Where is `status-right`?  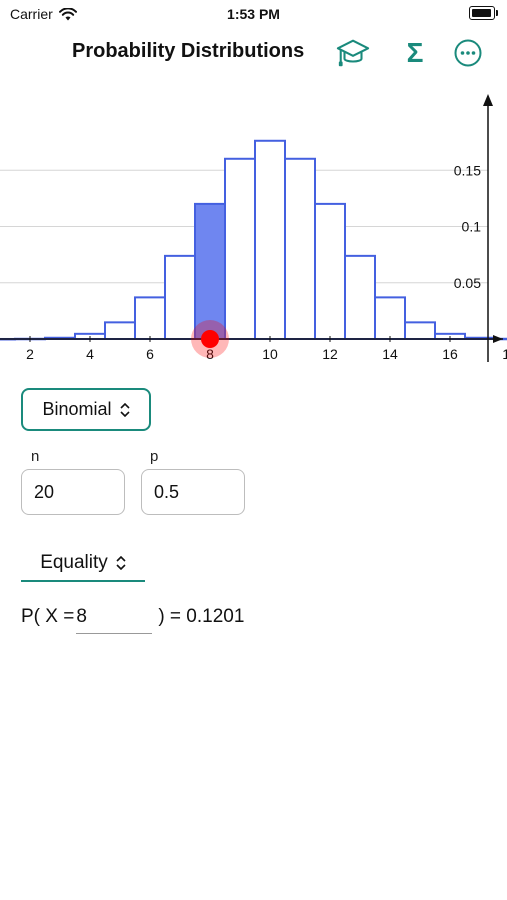
status-right is located at coordinates (483, 13).